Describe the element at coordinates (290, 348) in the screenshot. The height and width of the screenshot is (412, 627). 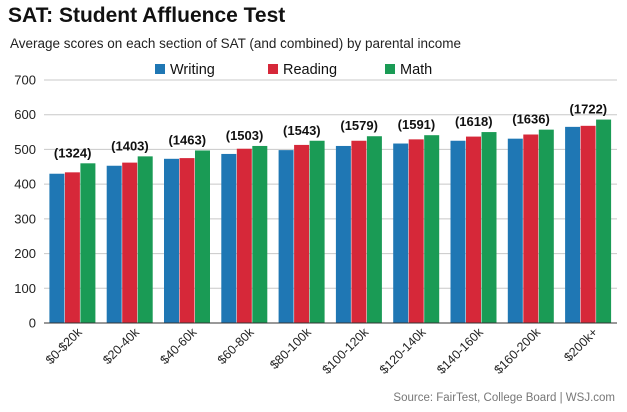
I see `x-category-label: $80-100k` at that location.